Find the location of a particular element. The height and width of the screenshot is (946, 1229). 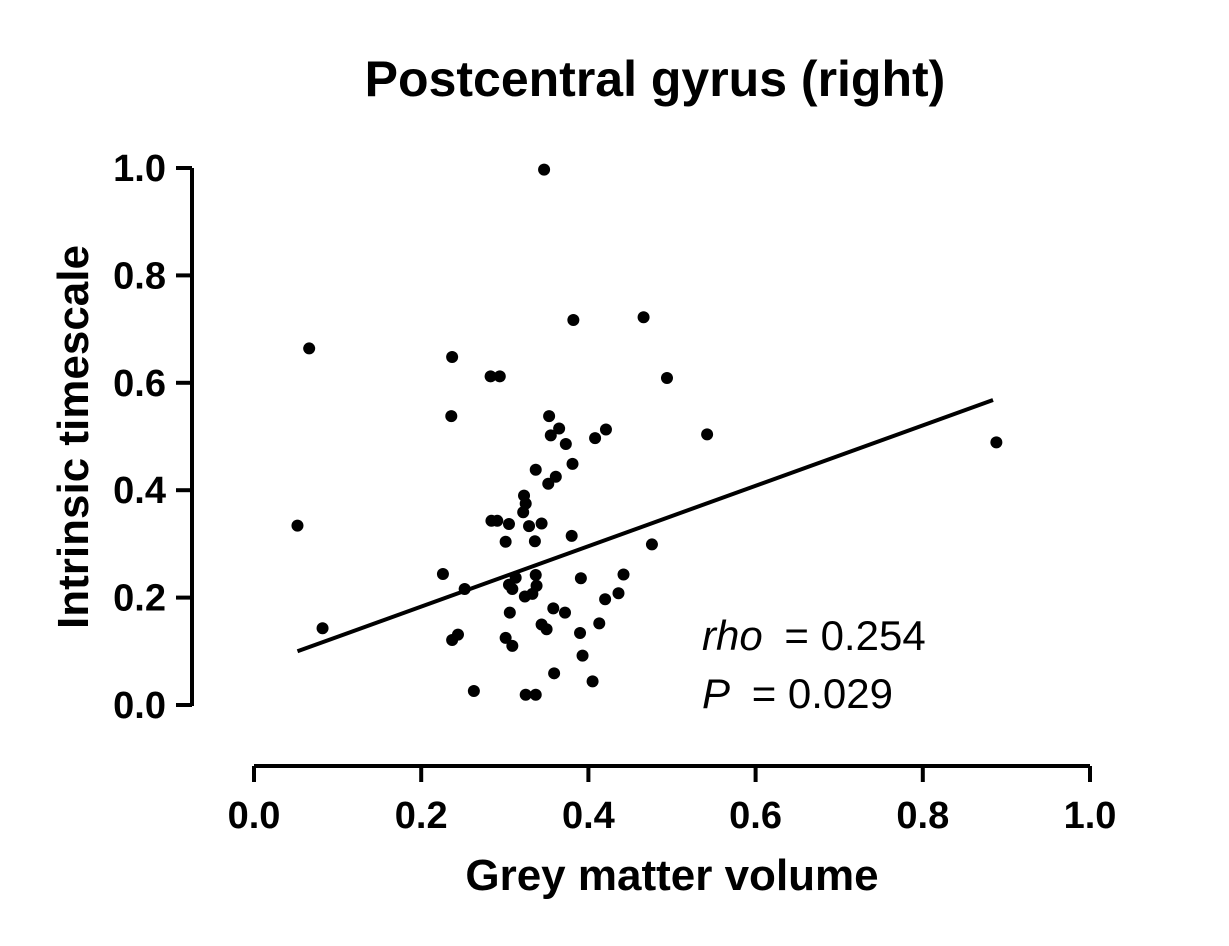

x-tick-label: 0.0 is located at coordinates (254, 816).